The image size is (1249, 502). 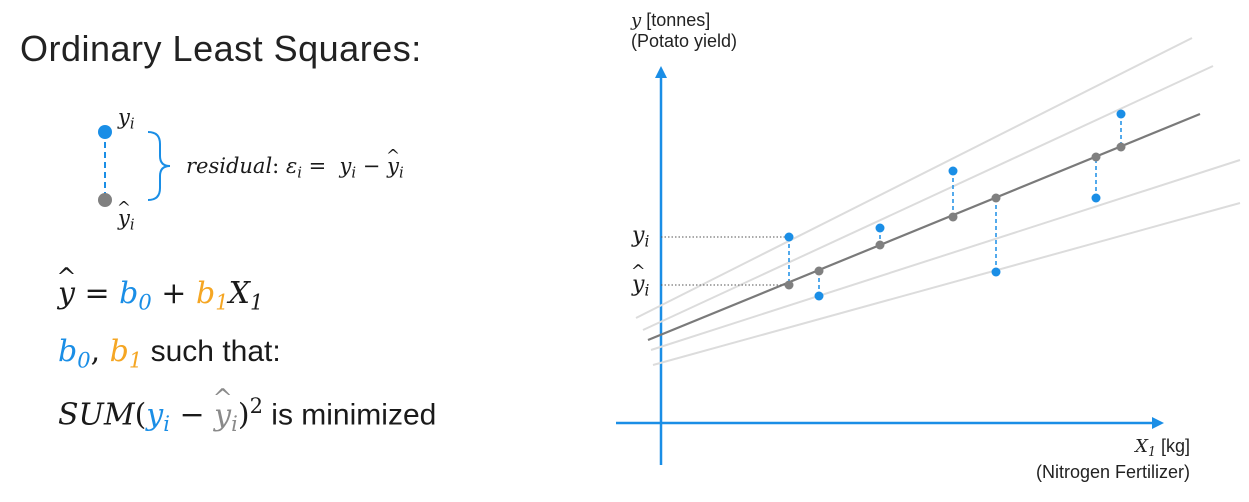 I want to click on legend-observed-dot, so click(x=105, y=132).